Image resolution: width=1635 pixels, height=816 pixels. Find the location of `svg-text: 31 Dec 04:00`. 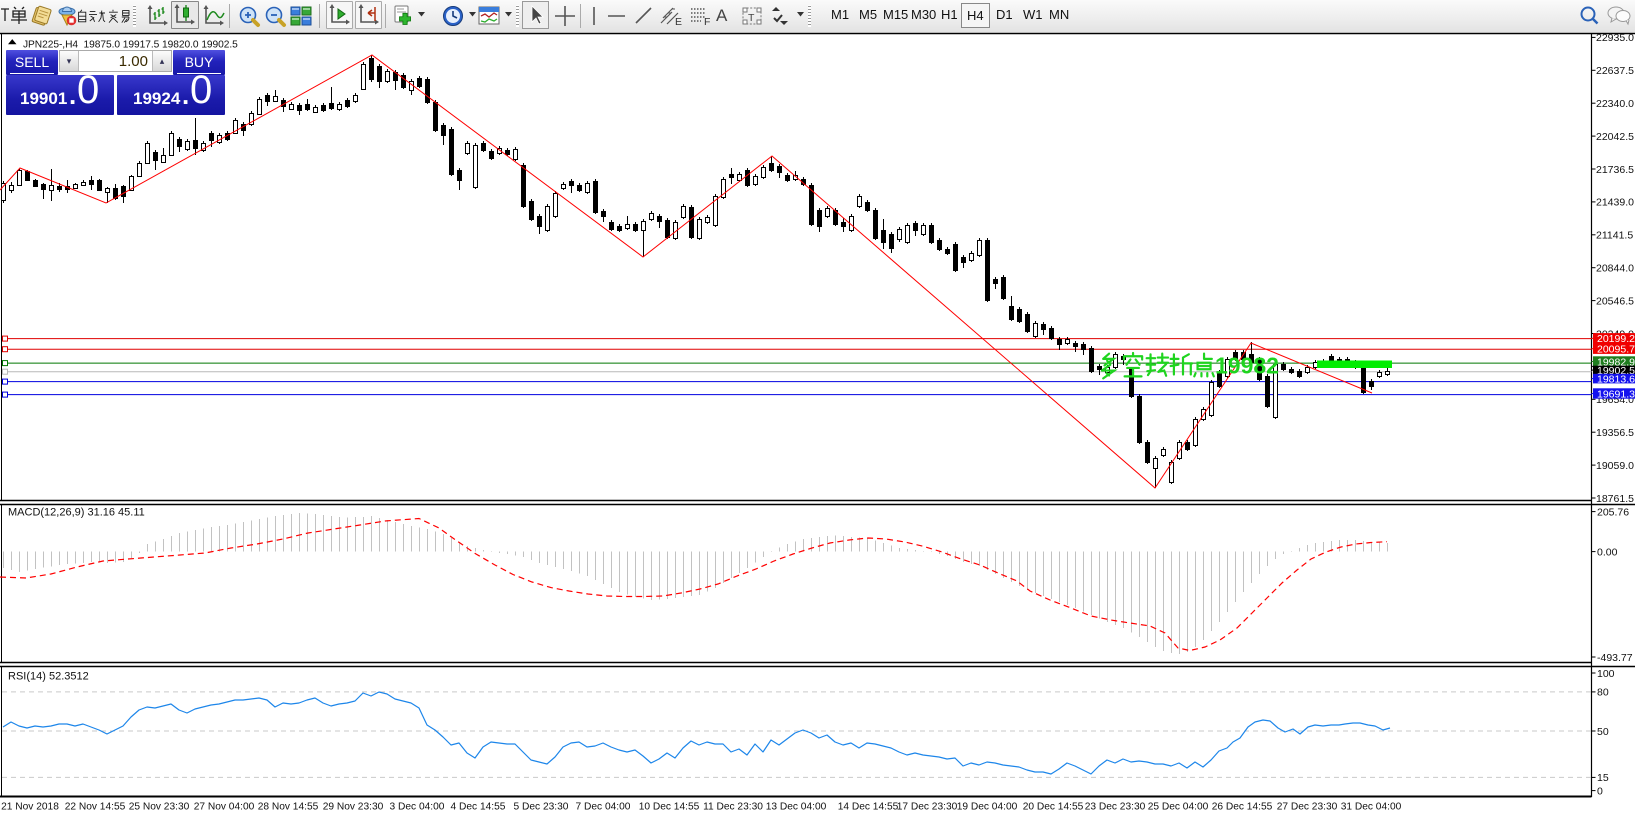

svg-text: 31 Dec 04:00 is located at coordinates (1371, 807).